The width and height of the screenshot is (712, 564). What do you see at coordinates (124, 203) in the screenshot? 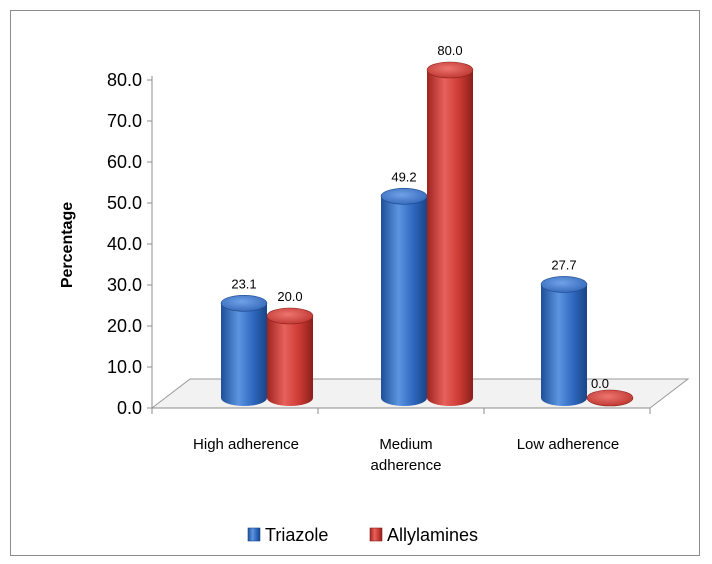
I see `y-tick-label: 50.0` at bounding box center [124, 203].